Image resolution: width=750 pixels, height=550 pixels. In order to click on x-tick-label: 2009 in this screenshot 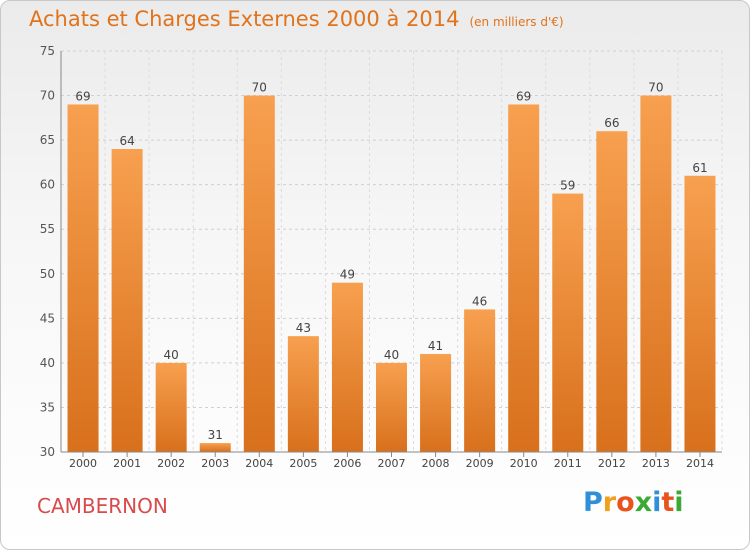, I will do `click(480, 463)`.